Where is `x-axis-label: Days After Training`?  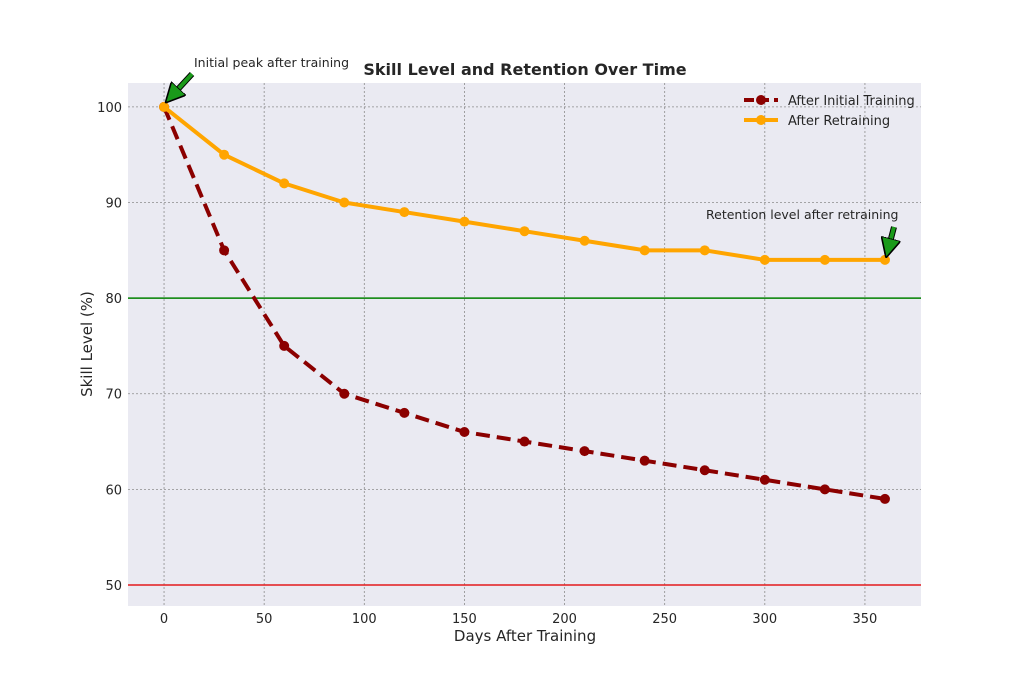 x-axis-label: Days After Training is located at coordinates (525, 636).